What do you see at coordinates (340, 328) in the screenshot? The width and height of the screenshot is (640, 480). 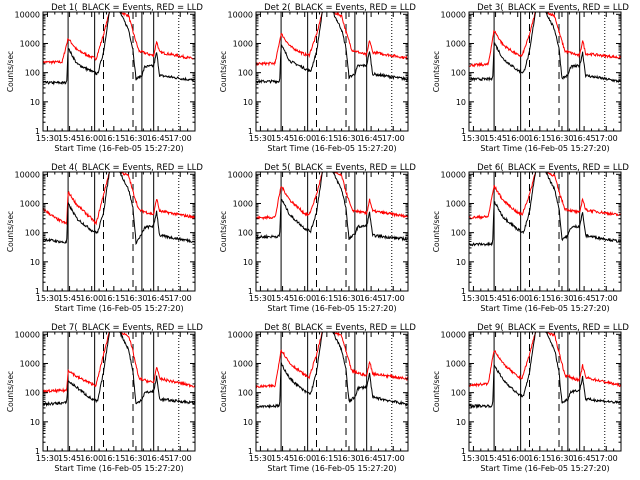 I see `panel-title: Det 8(_BLACK = Events, RED = LLD` at bounding box center [340, 328].